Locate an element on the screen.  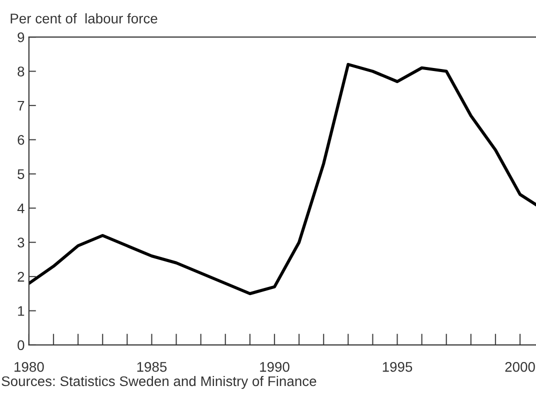
y-tick-label: 5 is located at coordinates (21, 174).